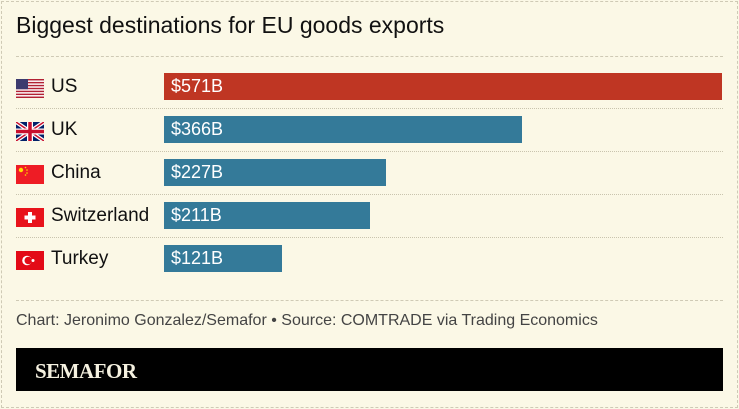  Describe the element at coordinates (30, 260) in the screenshot. I see `turkey-flag-icon` at that location.